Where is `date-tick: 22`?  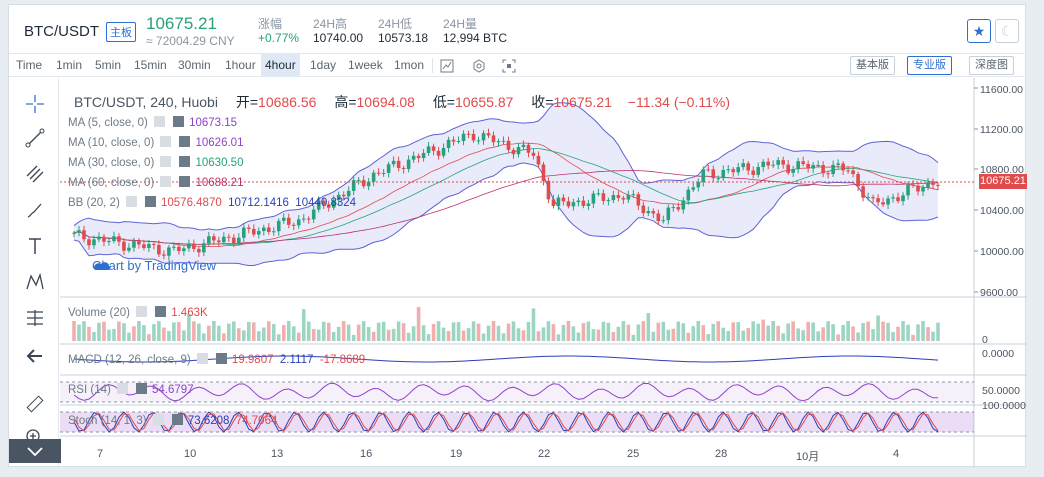 date-tick: 22 is located at coordinates (544, 454).